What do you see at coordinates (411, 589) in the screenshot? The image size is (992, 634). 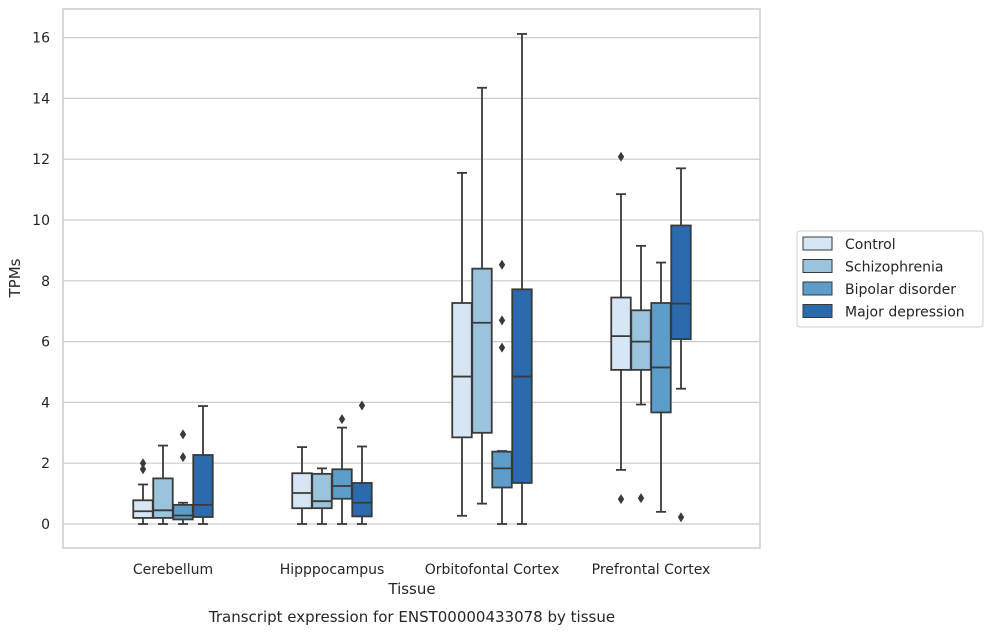 I see `x-axis-label: Tissue` at bounding box center [411, 589].